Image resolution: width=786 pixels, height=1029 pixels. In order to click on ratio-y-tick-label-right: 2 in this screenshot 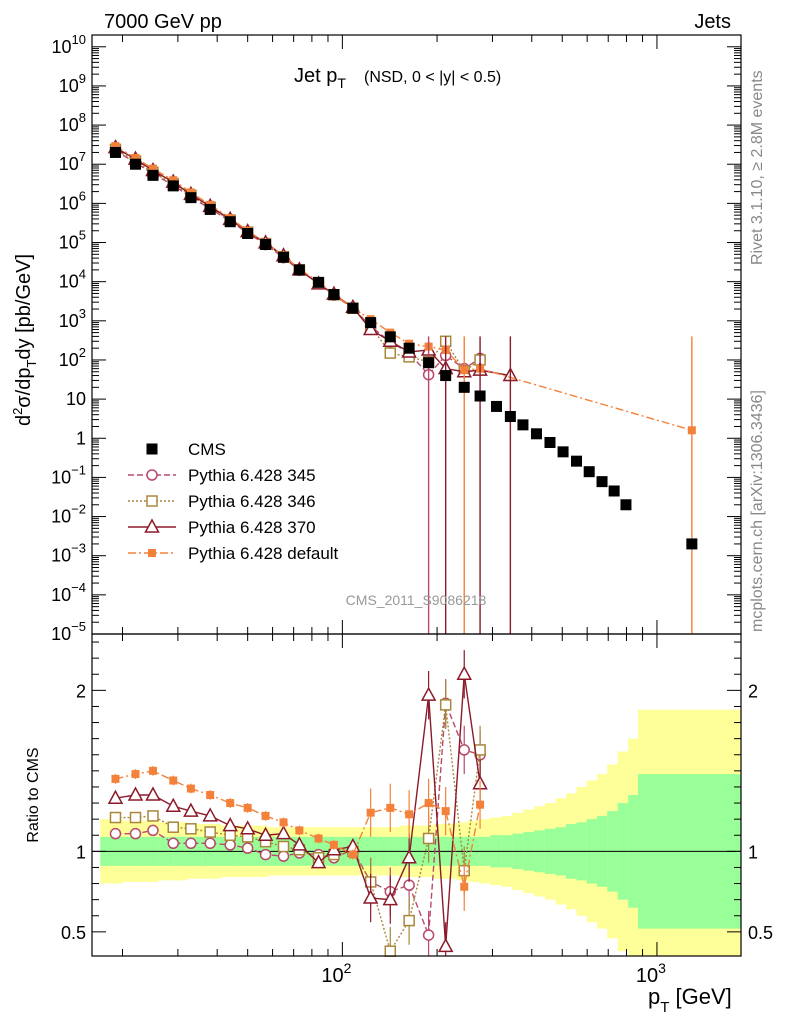, I will do `click(753, 691)`.